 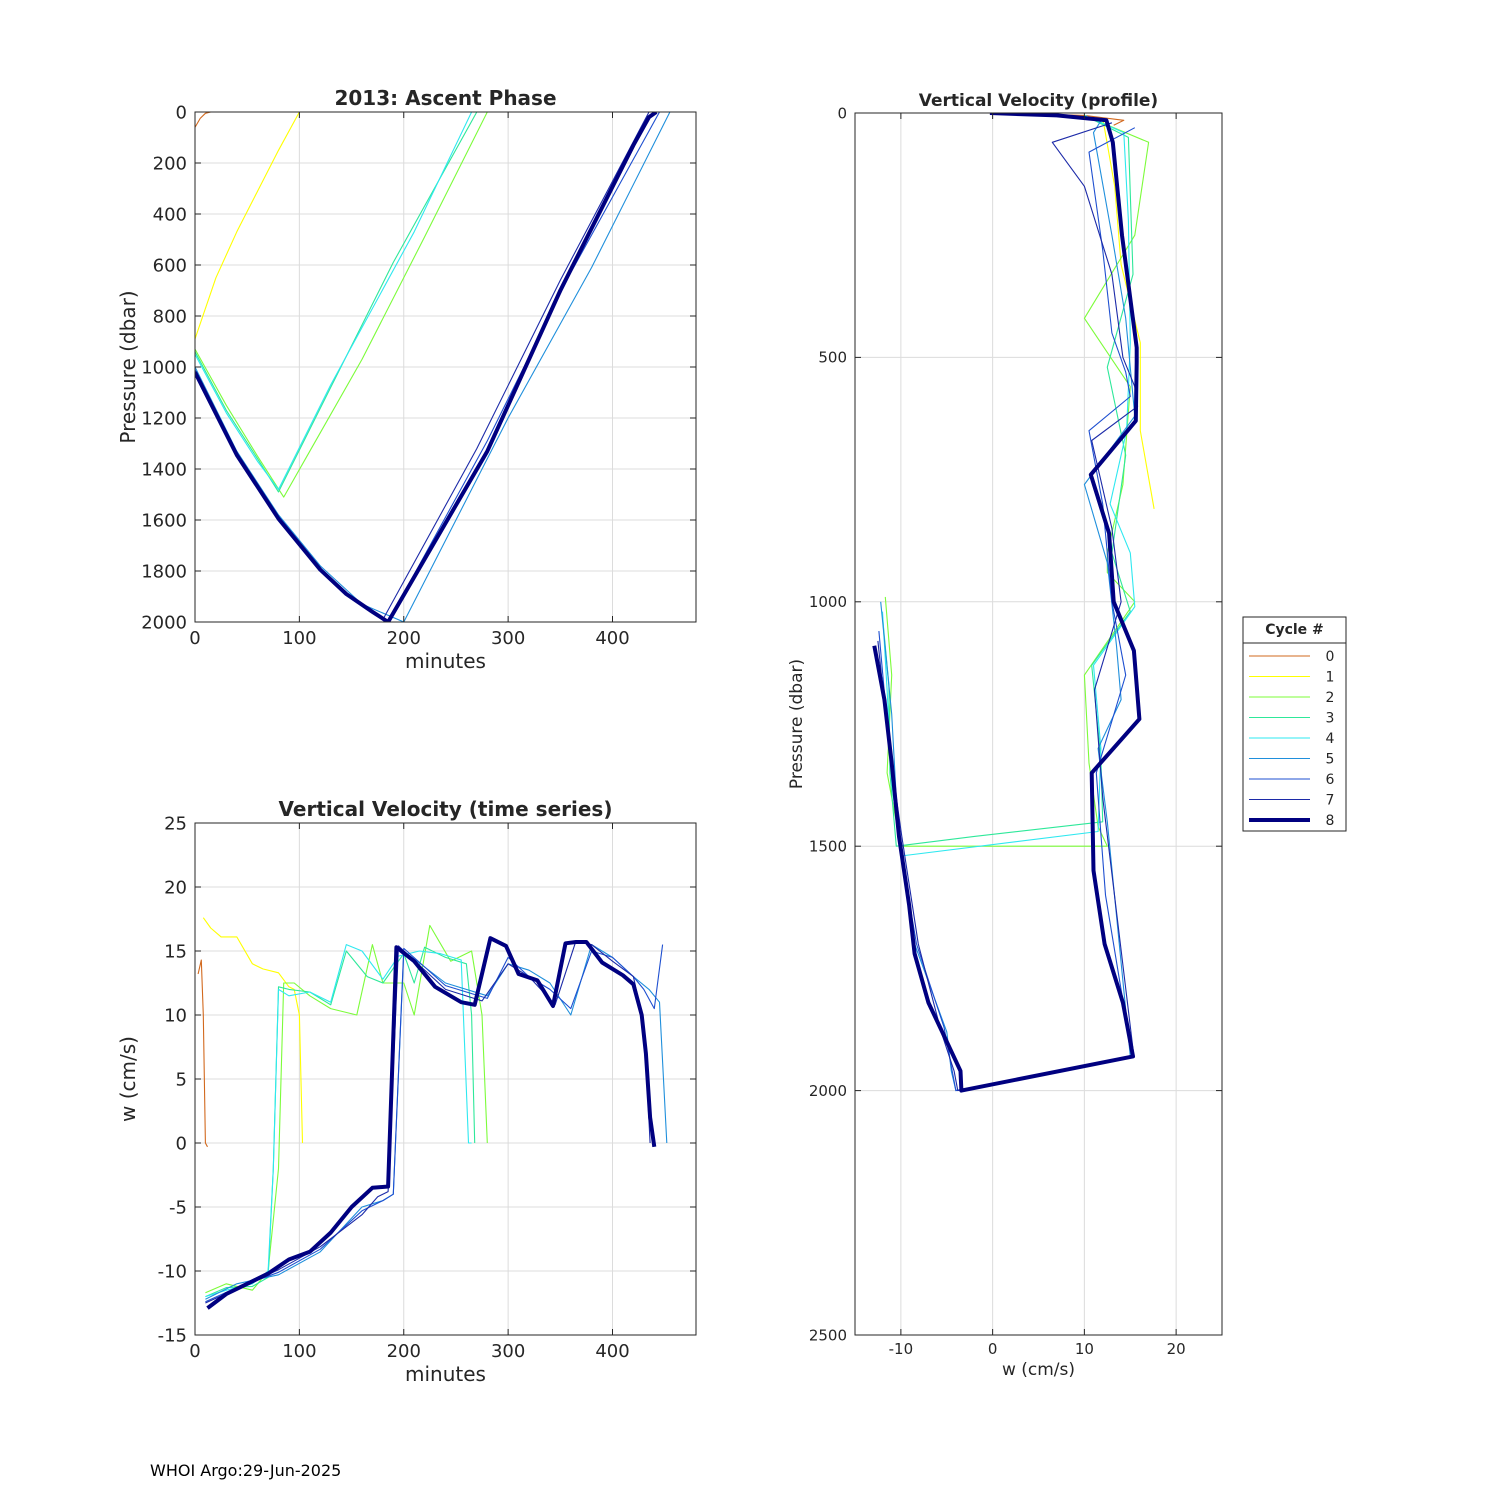 What do you see at coordinates (1330, 780) in the screenshot?
I see `legend-label-cycle-6: 6` at bounding box center [1330, 780].